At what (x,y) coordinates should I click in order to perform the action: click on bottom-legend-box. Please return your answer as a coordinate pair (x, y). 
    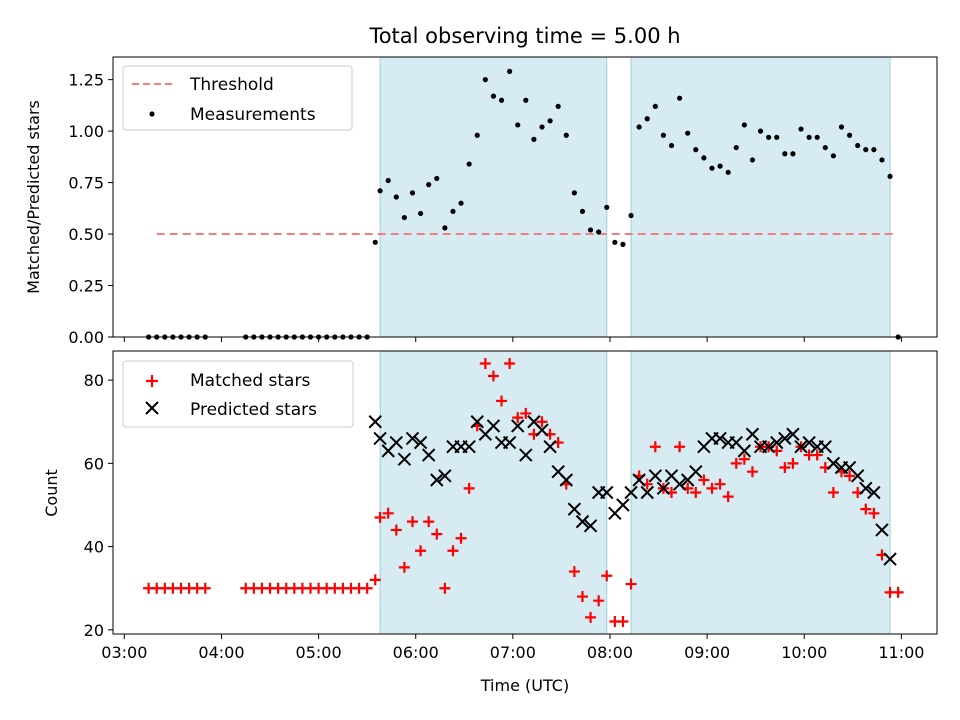
    Looking at the image, I should click on (238, 394).